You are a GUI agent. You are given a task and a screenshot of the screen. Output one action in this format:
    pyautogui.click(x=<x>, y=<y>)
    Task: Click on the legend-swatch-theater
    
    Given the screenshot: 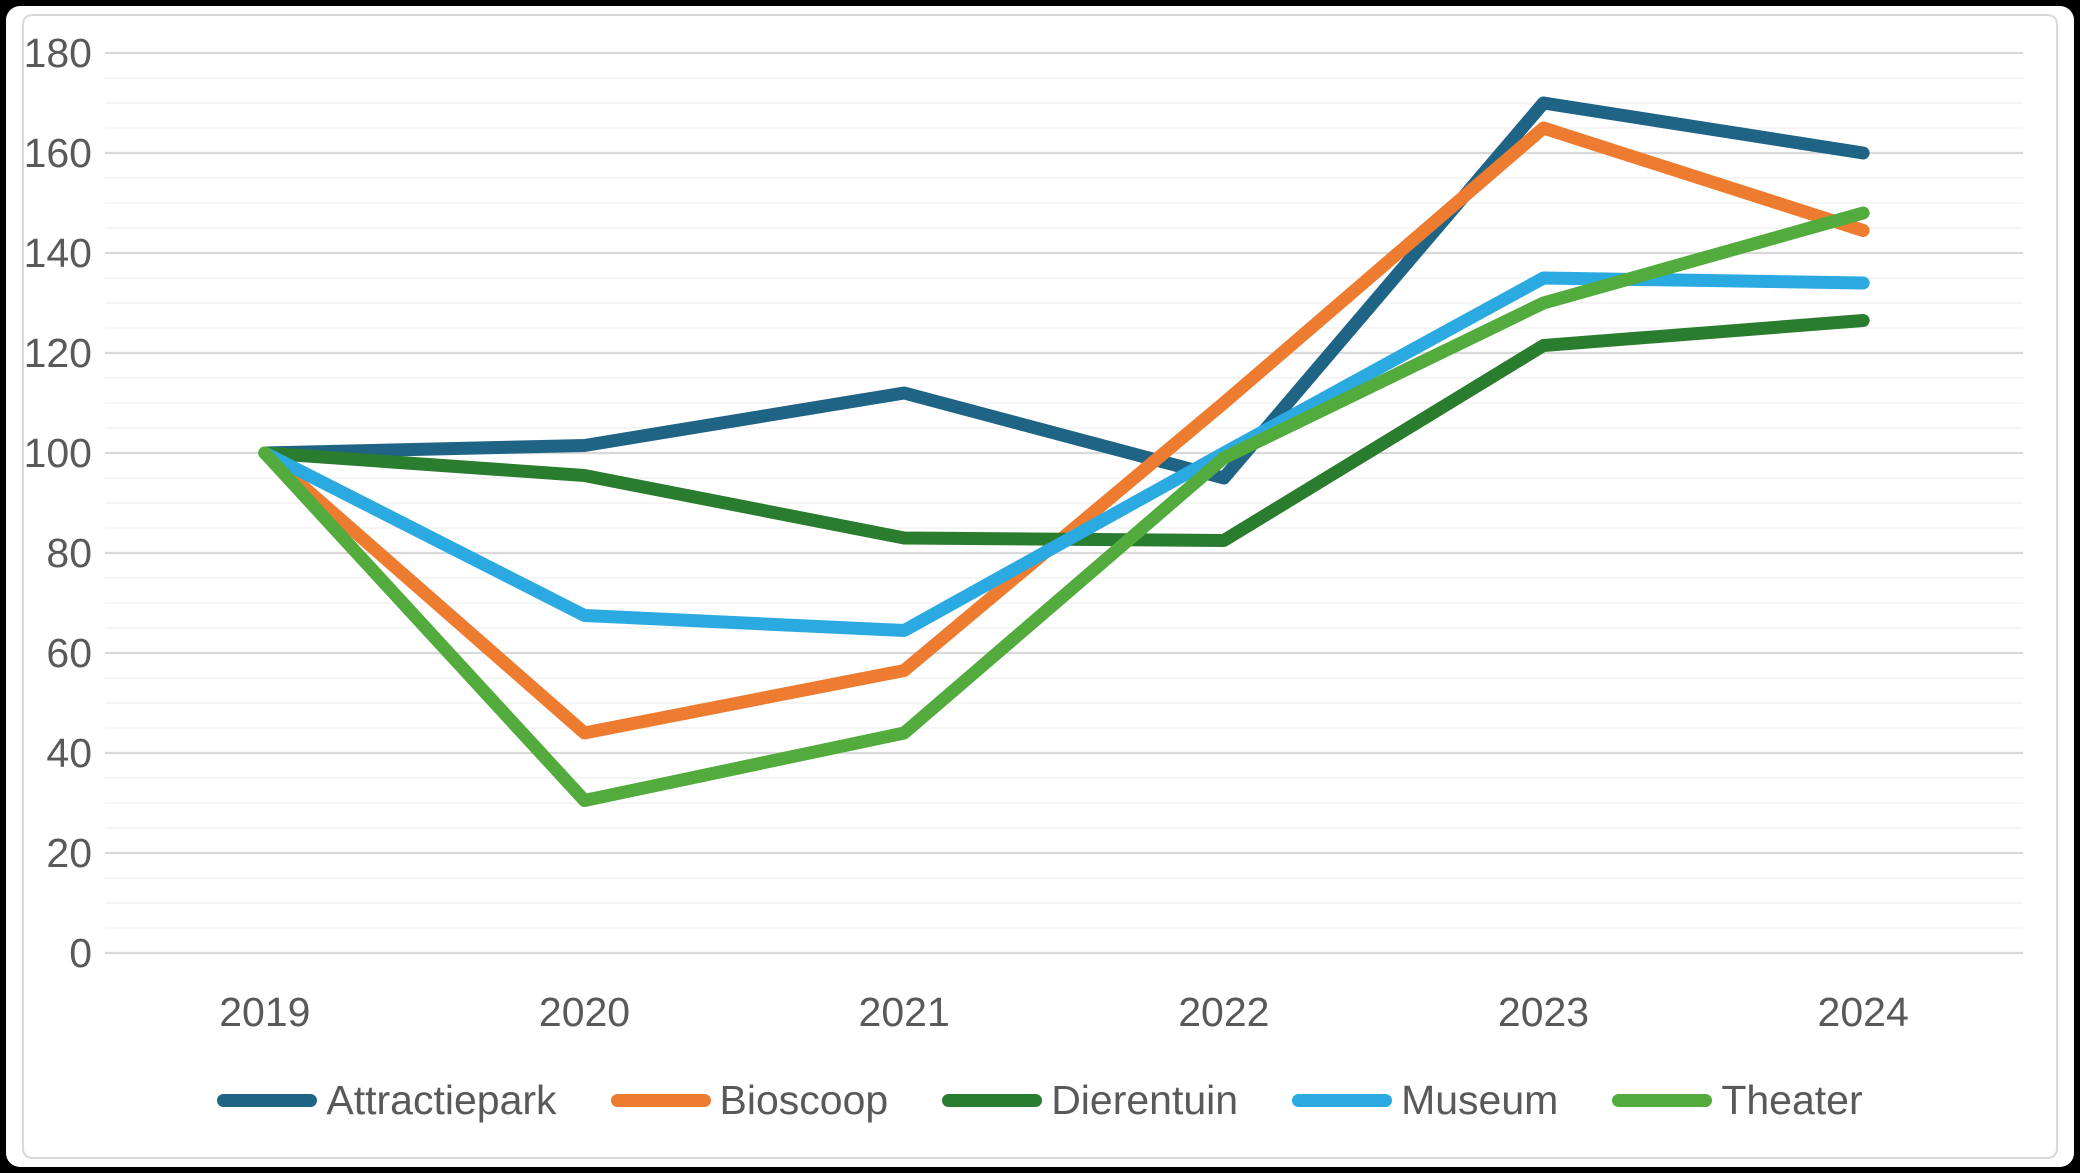 What is the action you would take?
    pyautogui.click(x=1662, y=1100)
    